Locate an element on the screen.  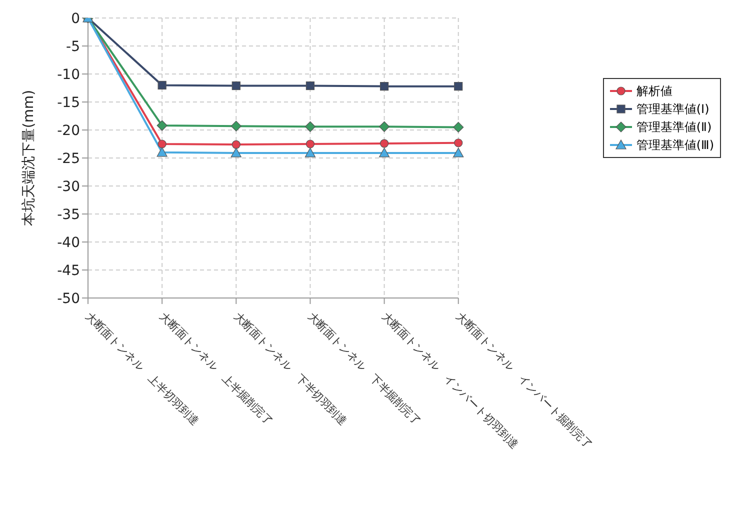
y-tick-label: 0 is located at coordinates (75, 18).